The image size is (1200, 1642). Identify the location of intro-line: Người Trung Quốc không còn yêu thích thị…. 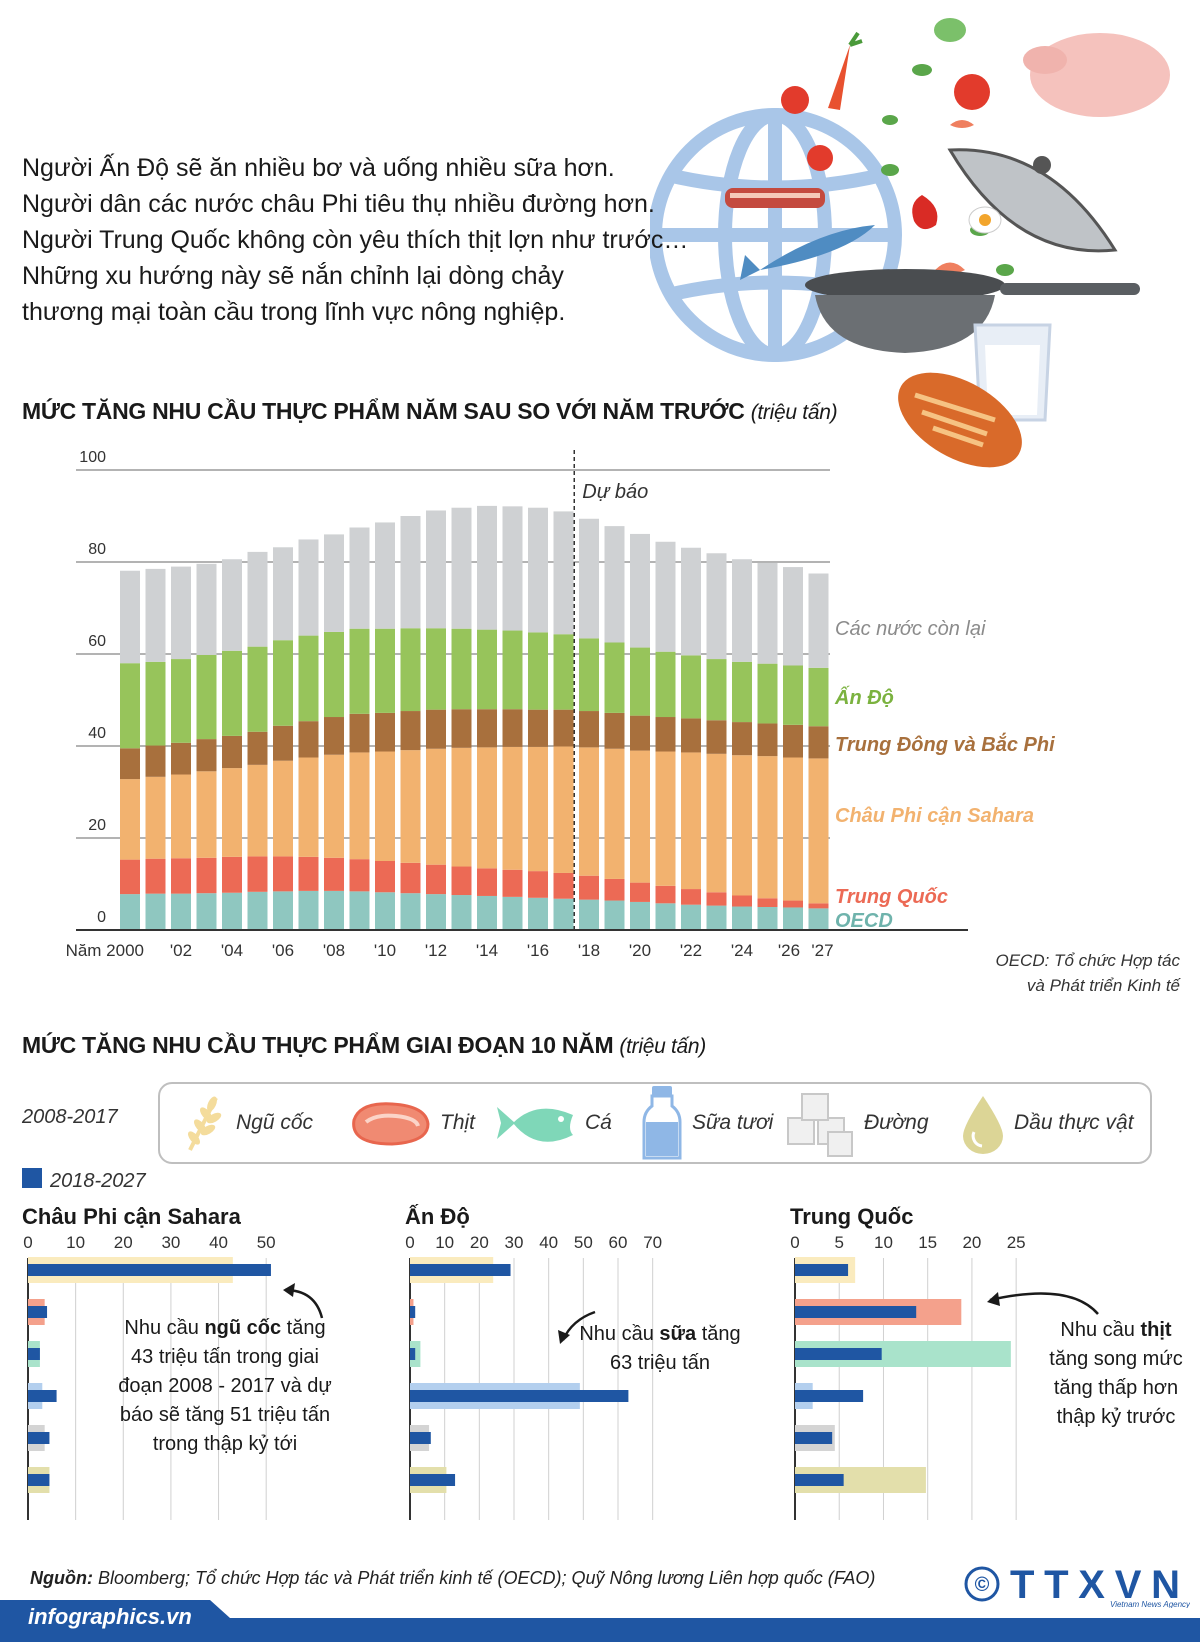
(355, 240).